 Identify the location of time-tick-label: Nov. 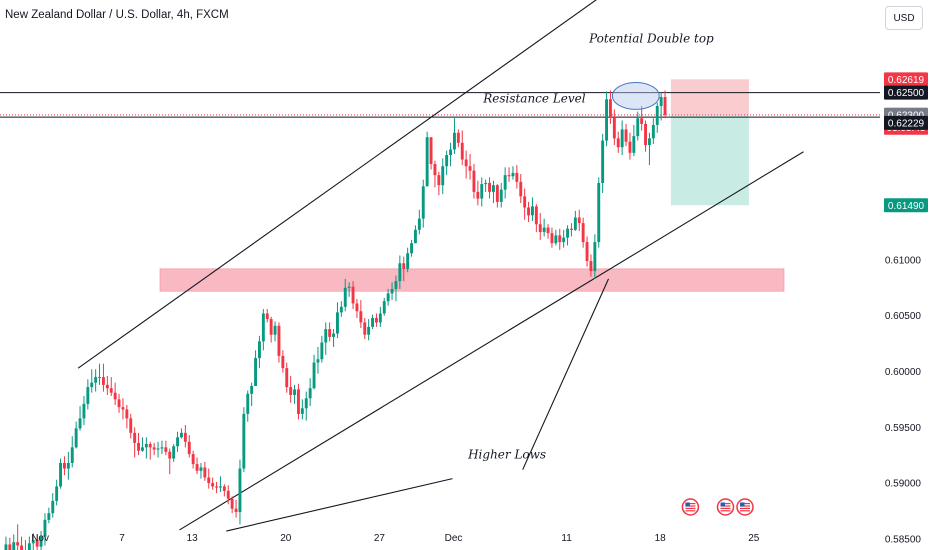
(40, 538).